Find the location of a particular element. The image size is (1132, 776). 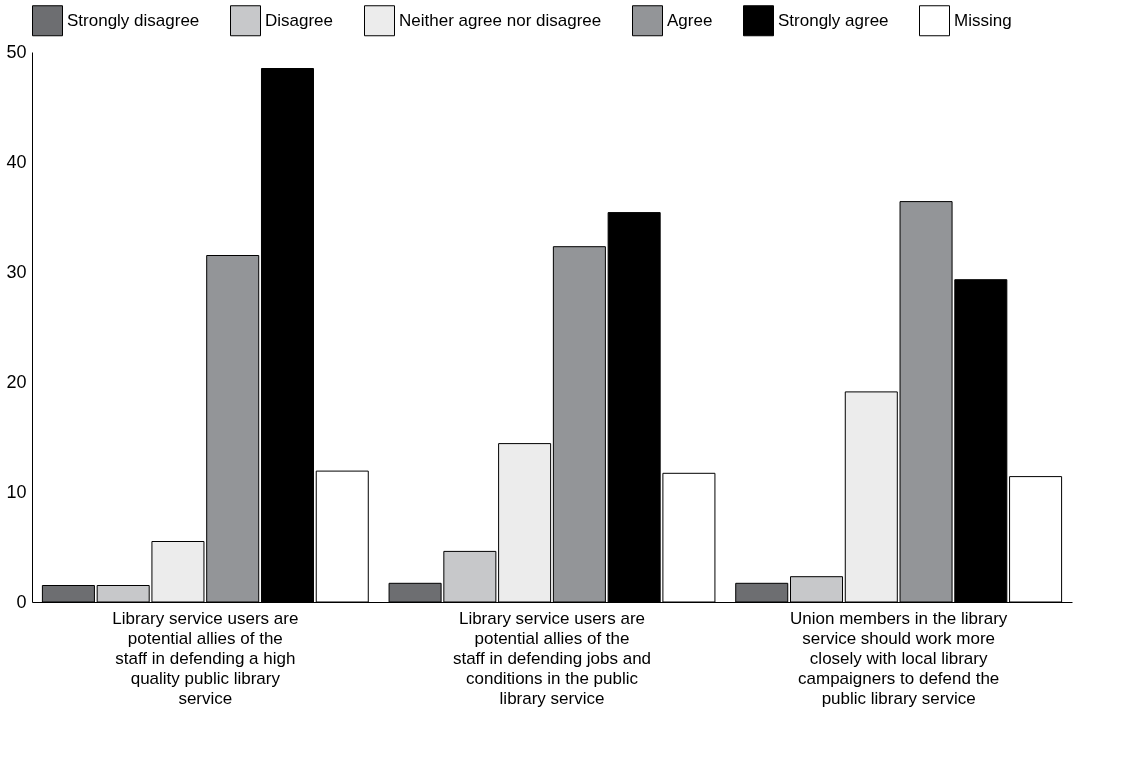

y-tick-label: 10 is located at coordinates (16, 491).